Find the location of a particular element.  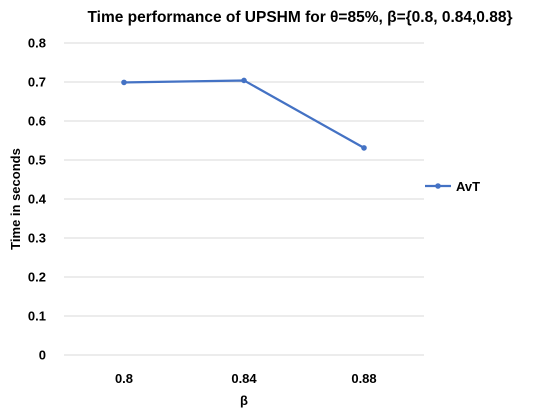

plot-area is located at coordinates (244, 114).